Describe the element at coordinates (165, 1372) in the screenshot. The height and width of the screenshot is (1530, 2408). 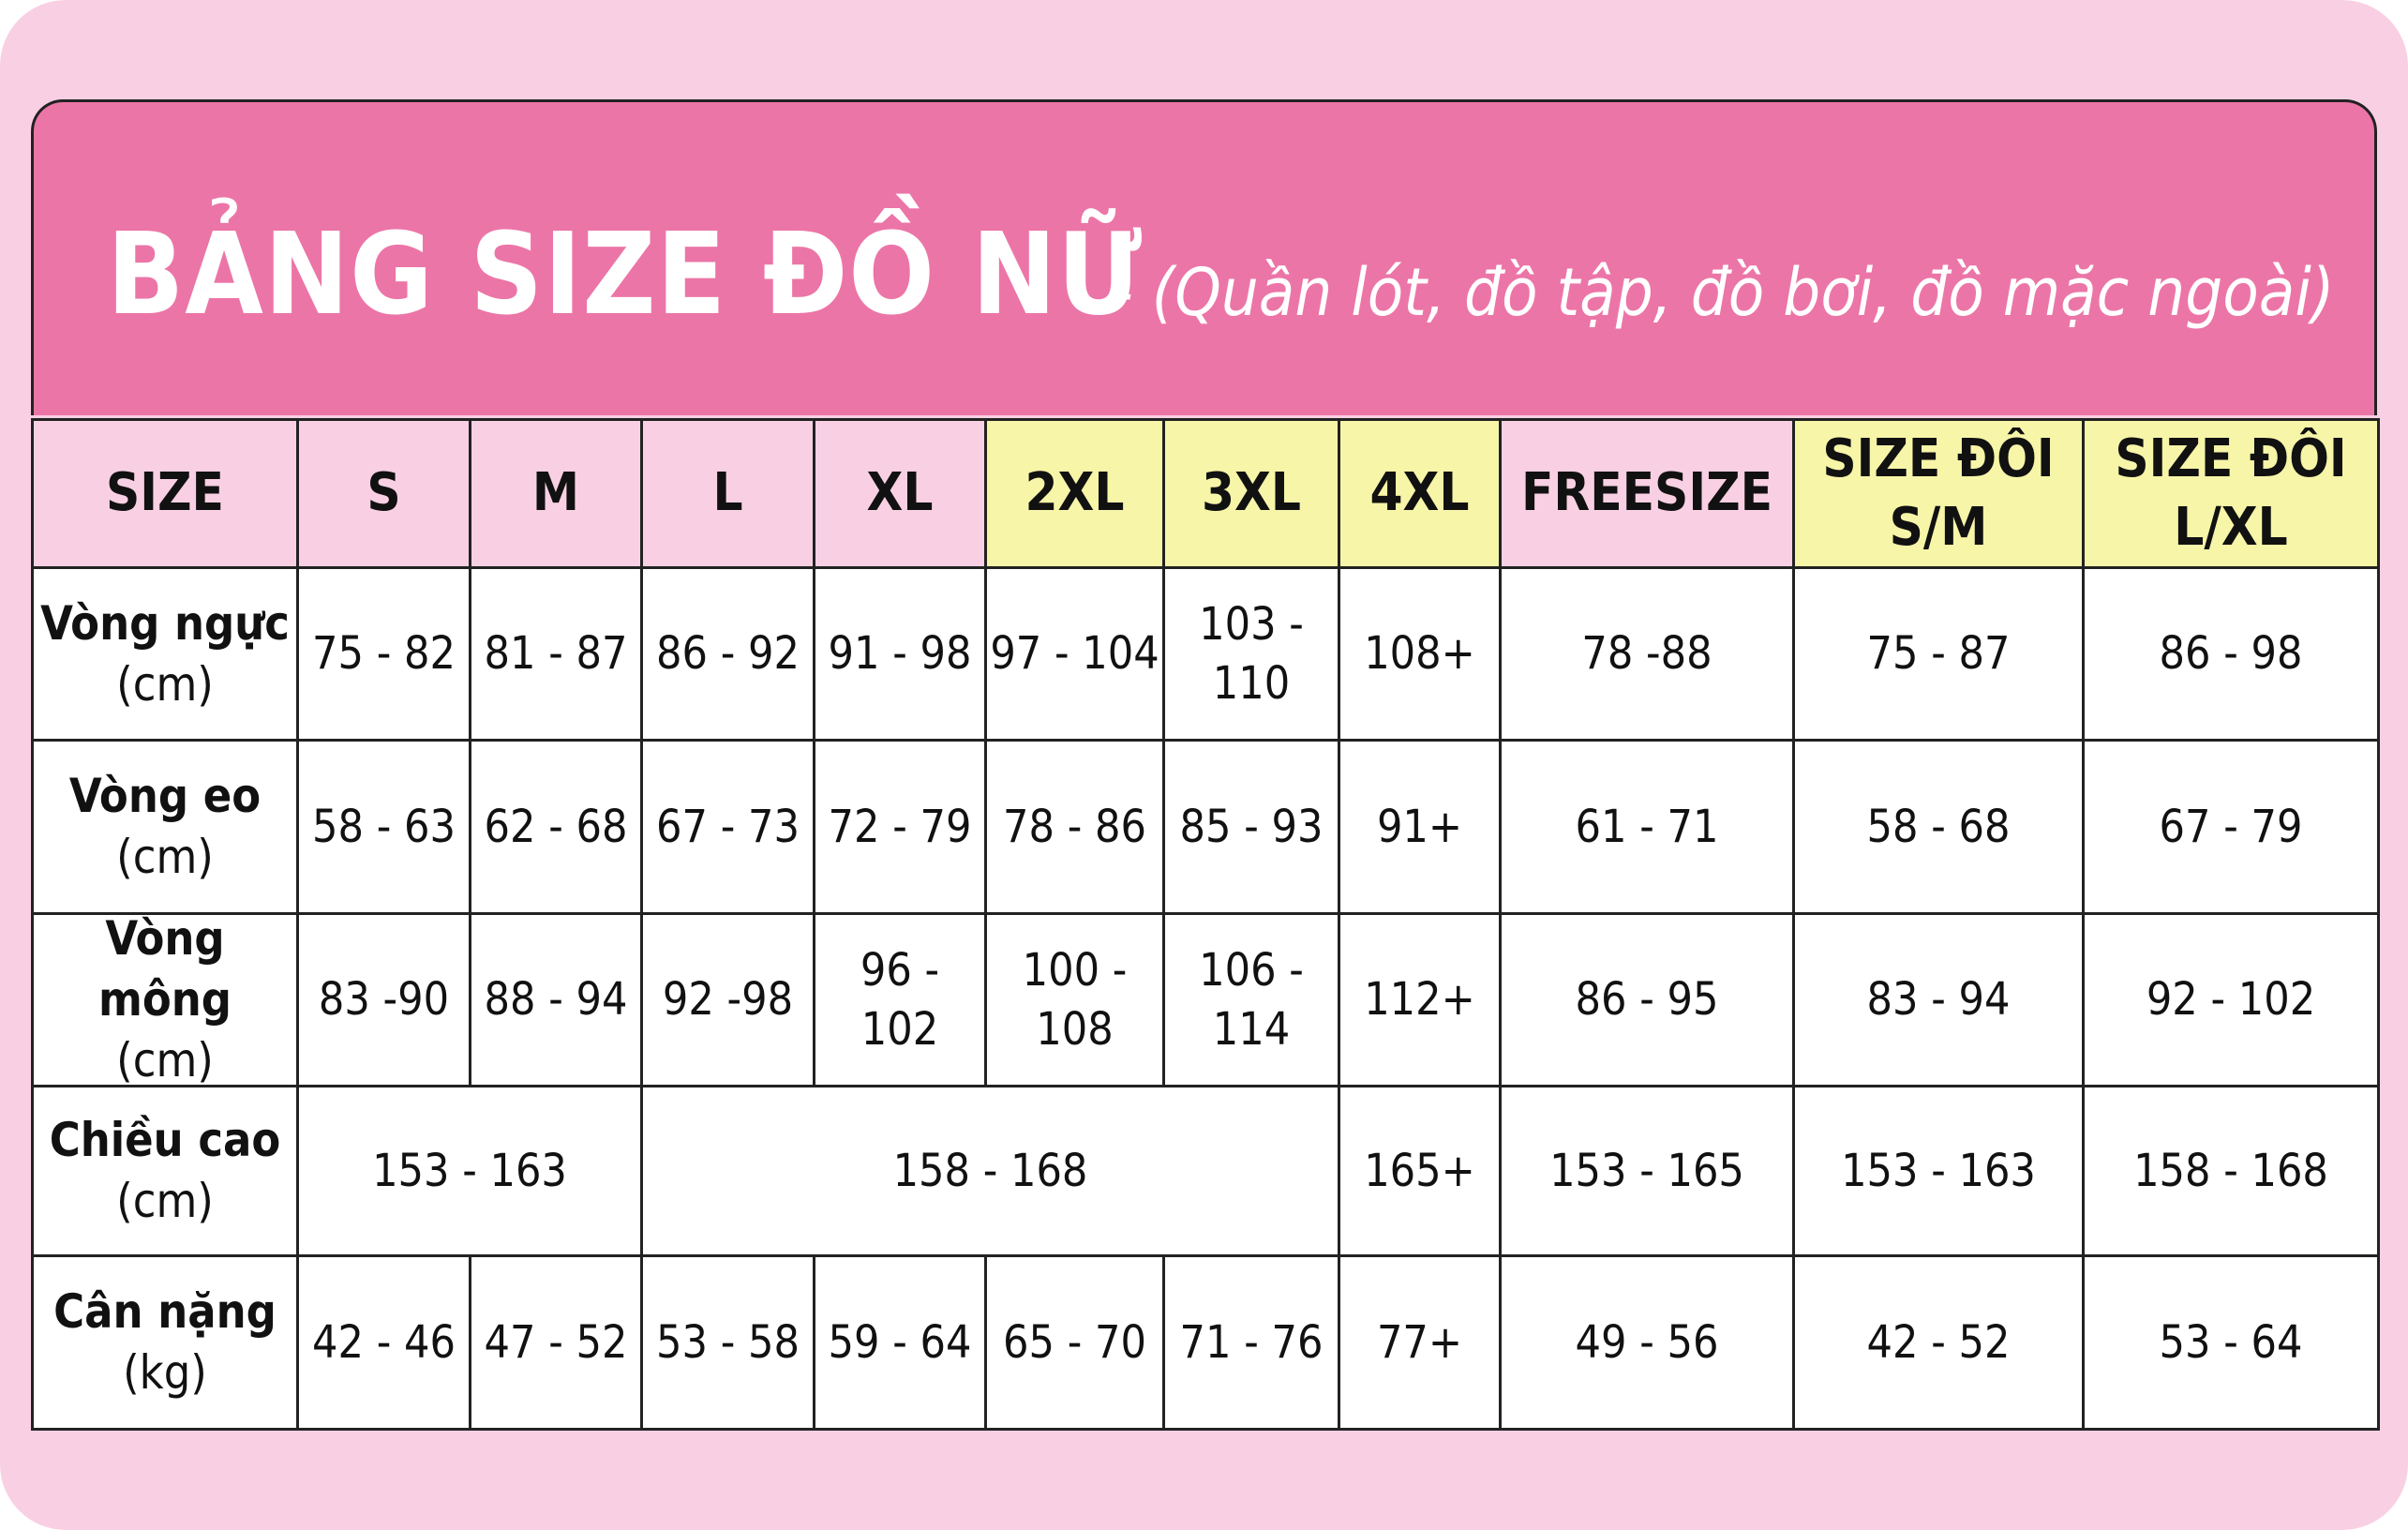
I see `row-label-unit: (kg)` at that location.